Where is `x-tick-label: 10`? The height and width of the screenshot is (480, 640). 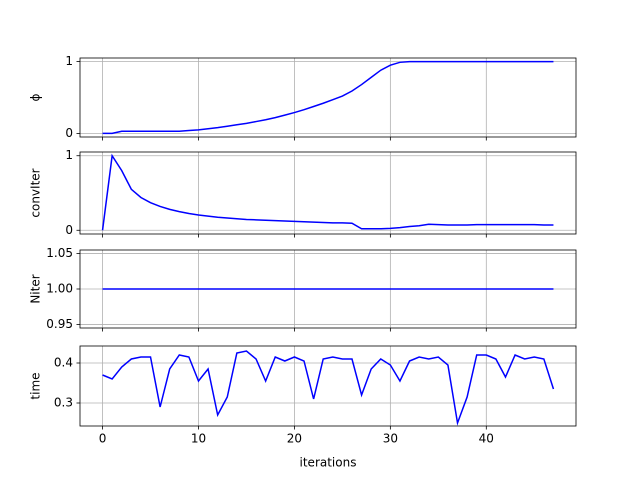
x-tick-label: 10 is located at coordinates (198, 439).